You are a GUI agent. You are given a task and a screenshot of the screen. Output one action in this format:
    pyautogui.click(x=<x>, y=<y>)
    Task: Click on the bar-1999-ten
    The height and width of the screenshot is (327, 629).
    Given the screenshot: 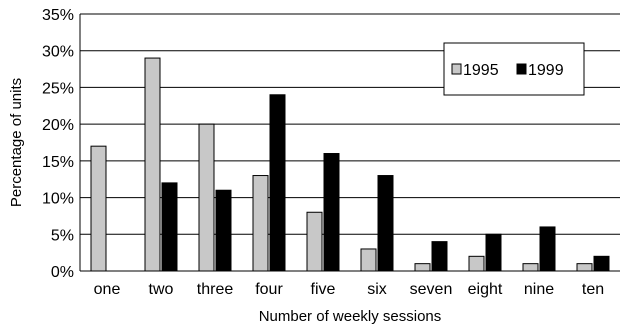 What is the action you would take?
    pyautogui.click(x=601, y=263)
    